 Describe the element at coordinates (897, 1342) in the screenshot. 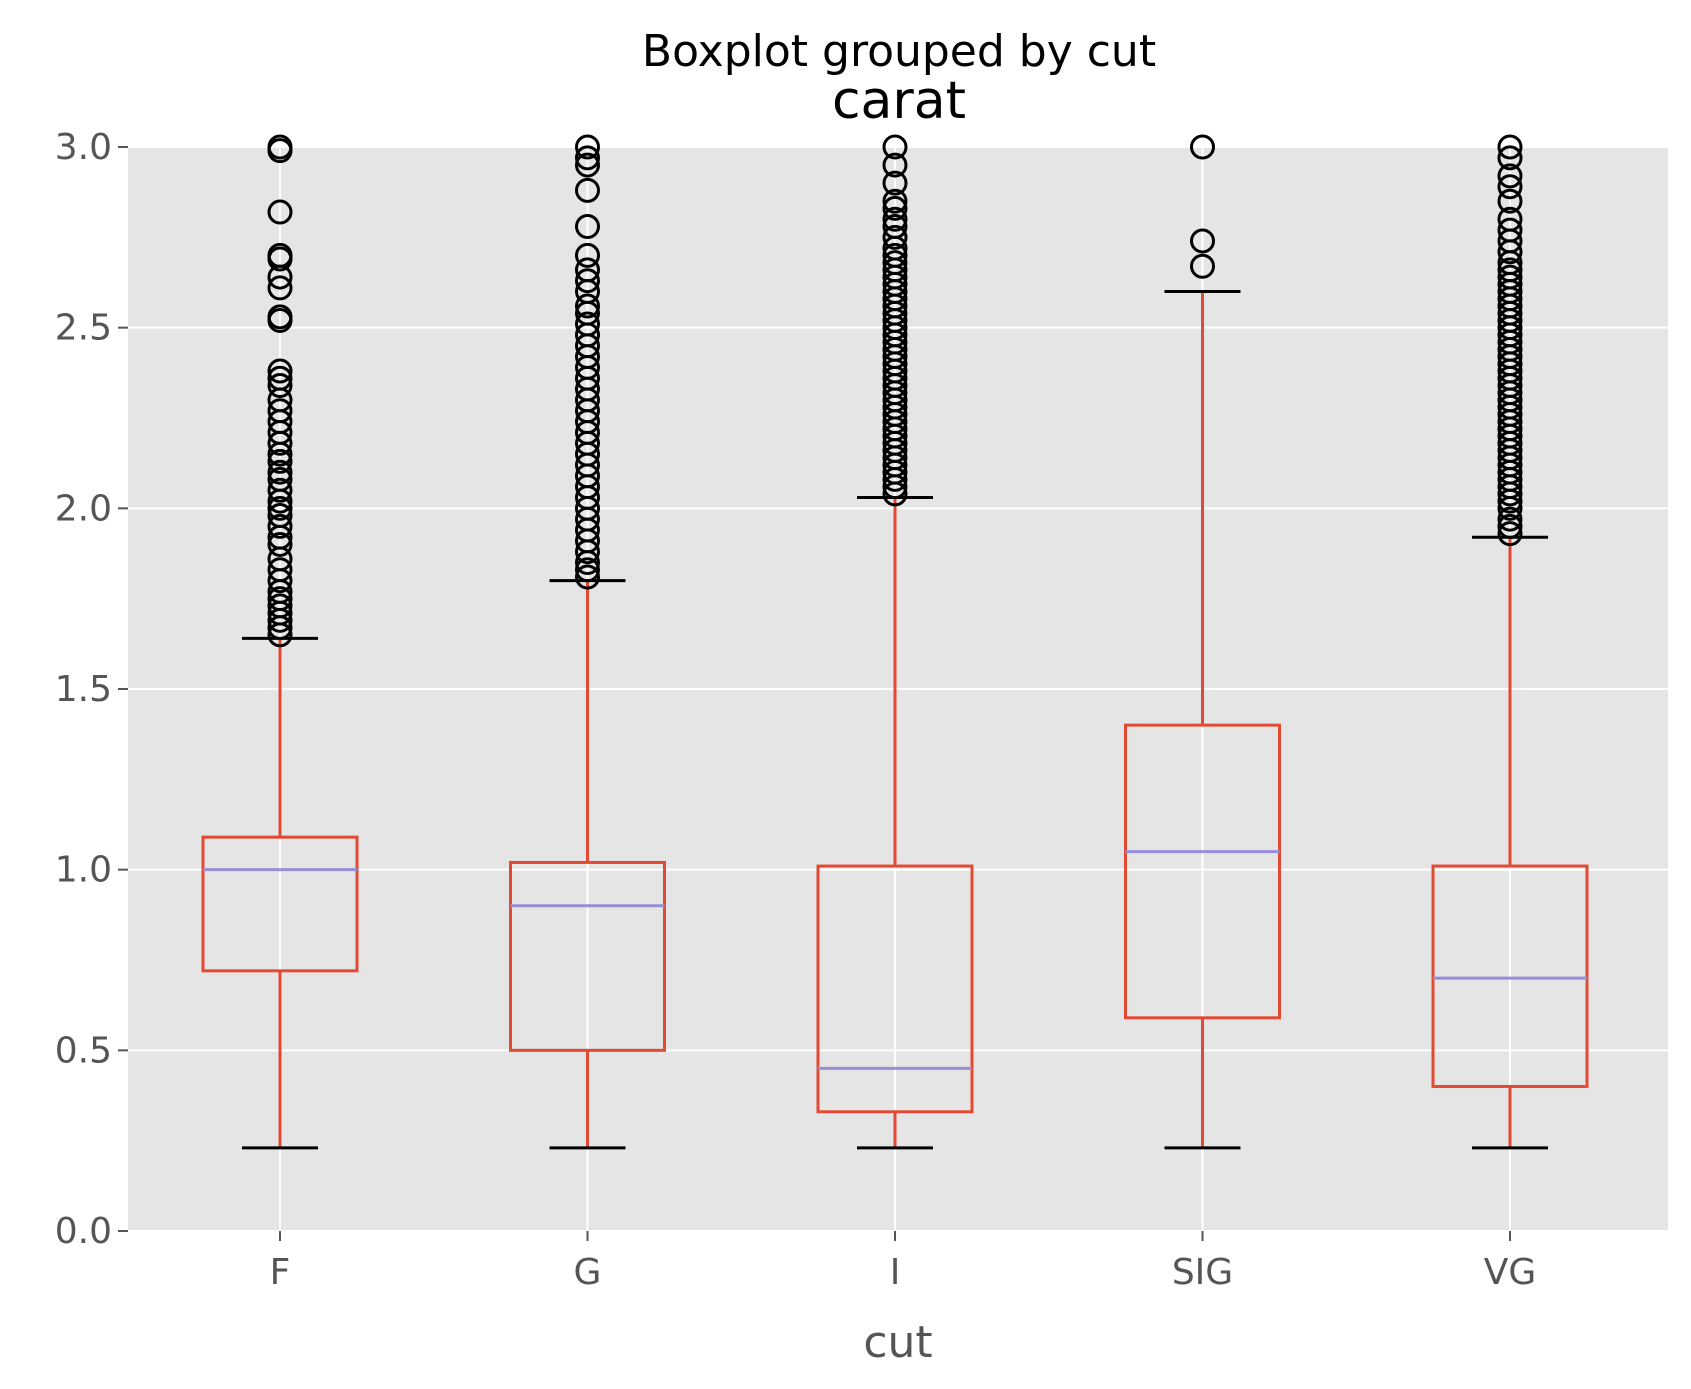

I see `x-axis-label: cut` at that location.